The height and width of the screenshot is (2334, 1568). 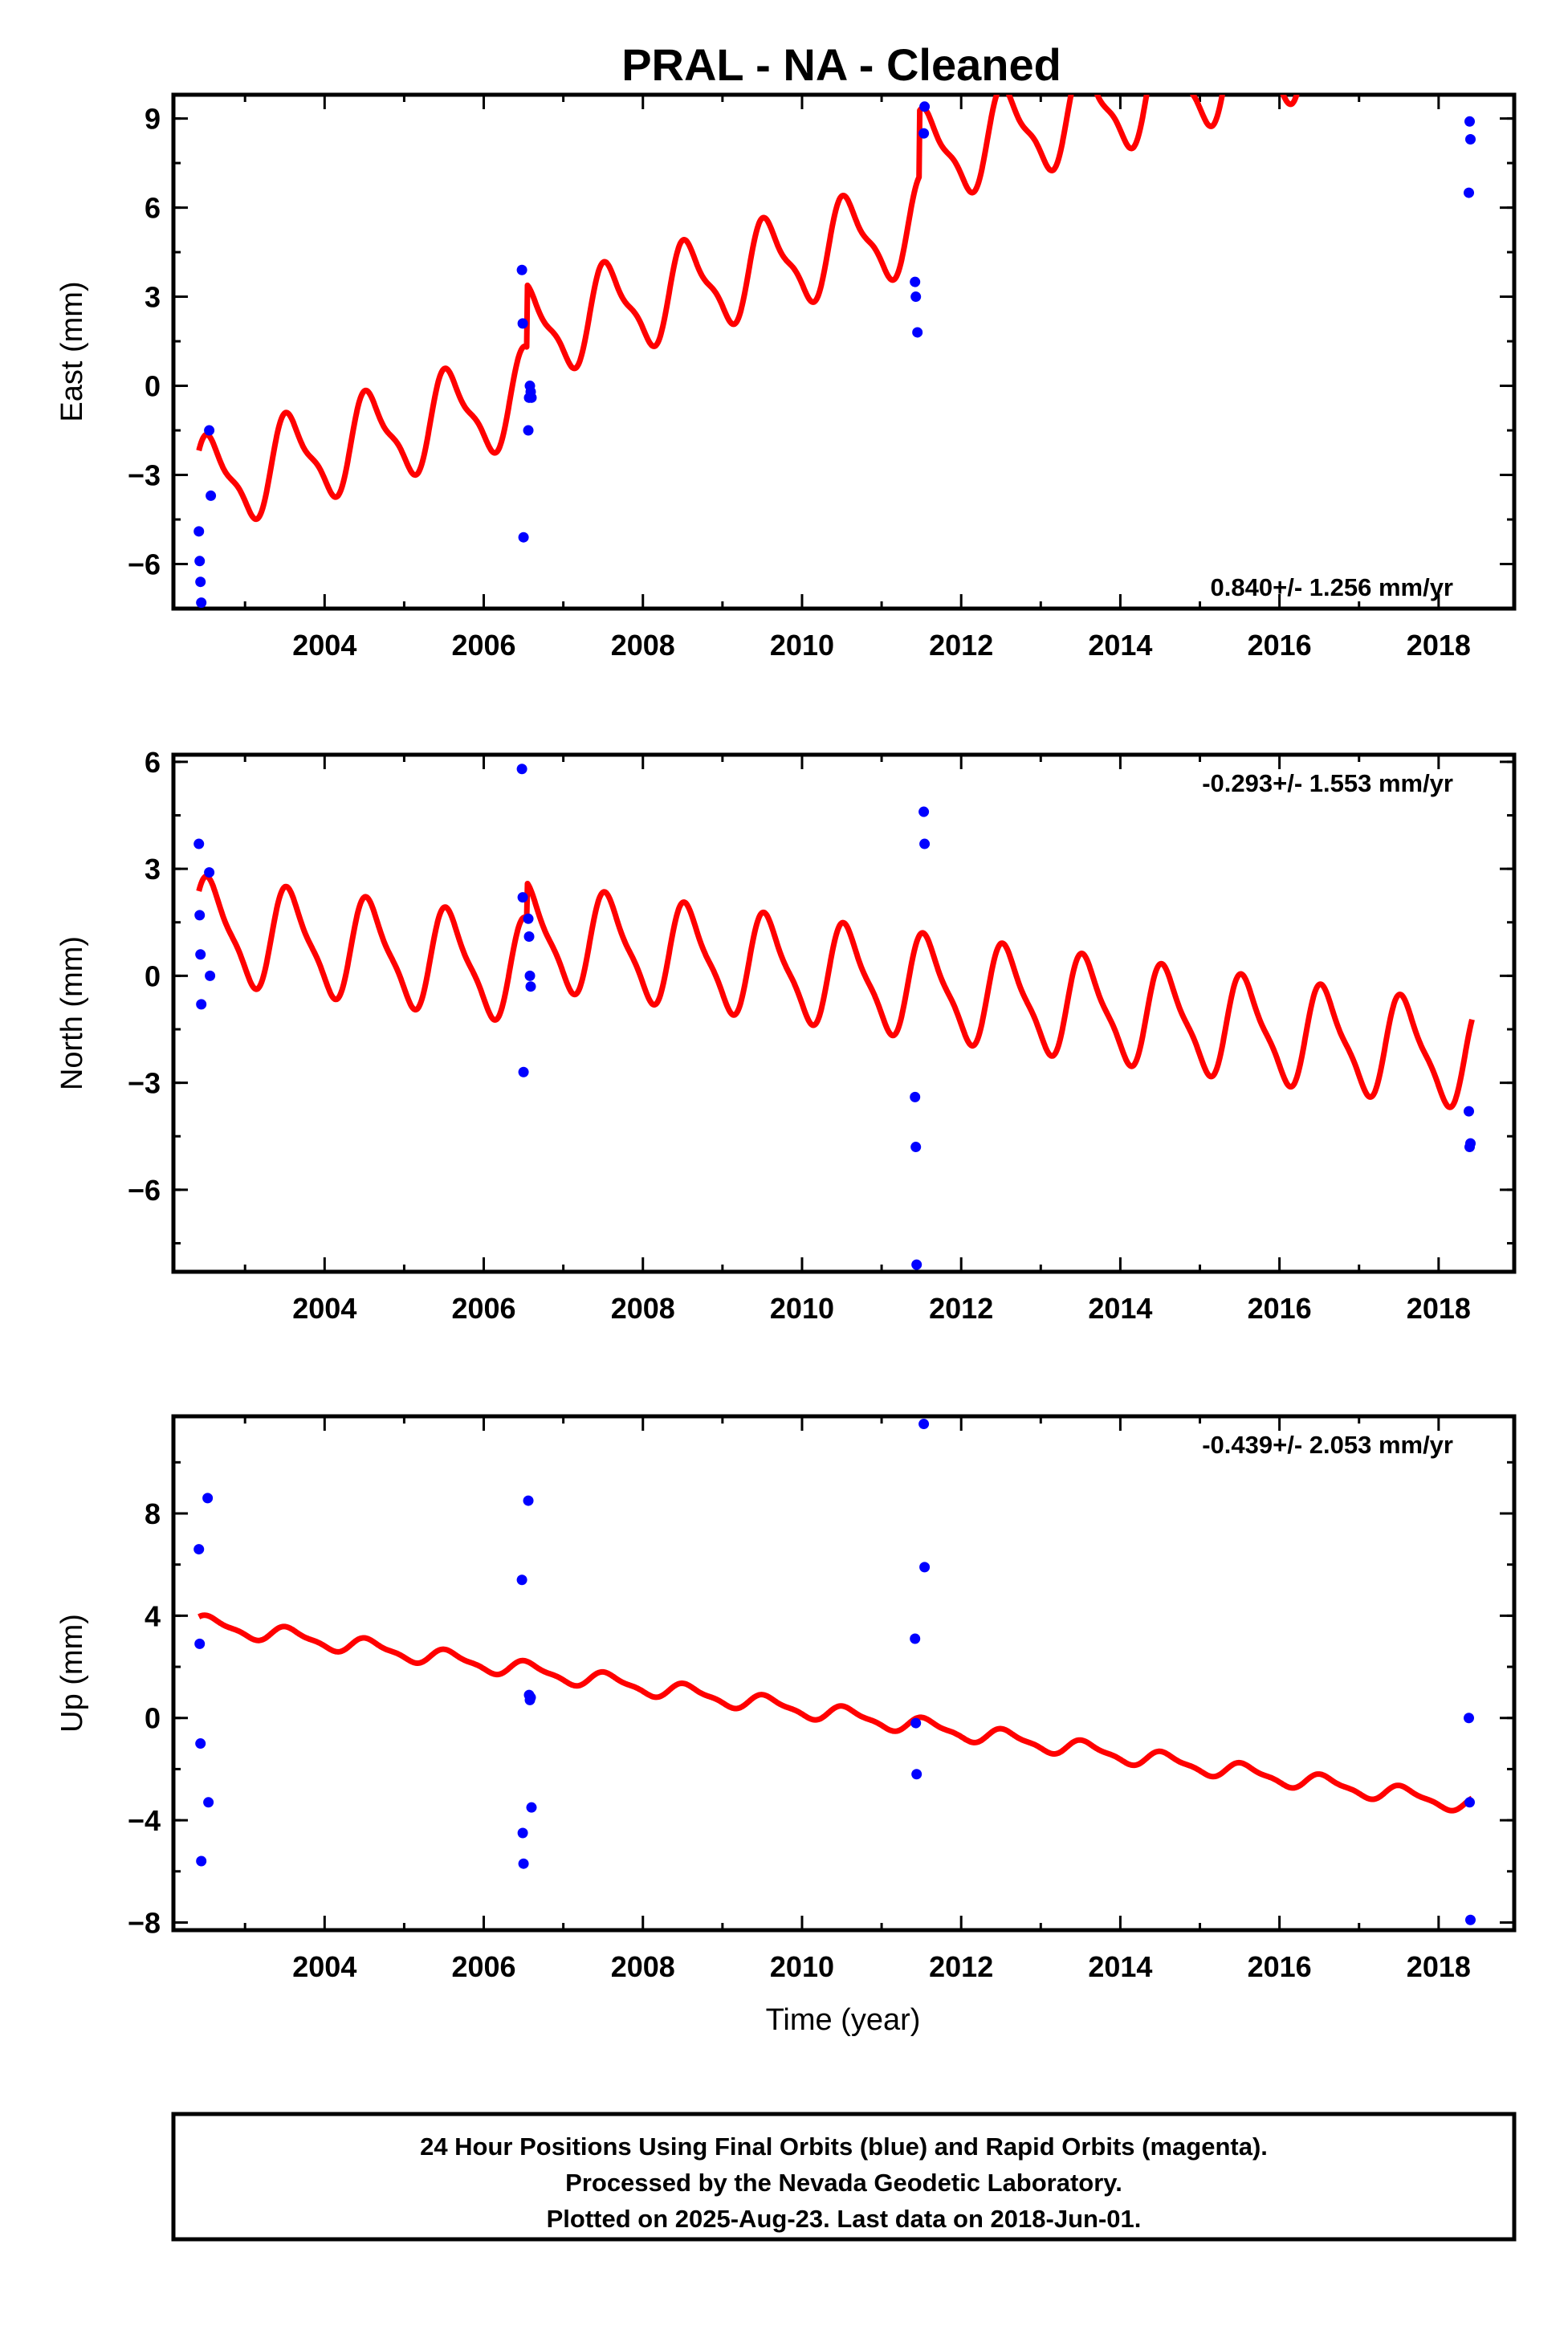 What do you see at coordinates (1280, 1308) in the screenshot?
I see `north-x-tick-label: 2016` at bounding box center [1280, 1308].